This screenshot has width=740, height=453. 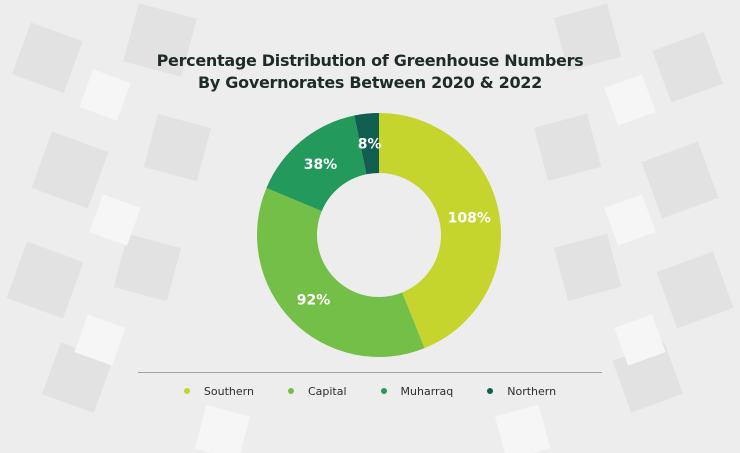 I want to click on legend-label-northern: Northern, so click(x=532, y=391).